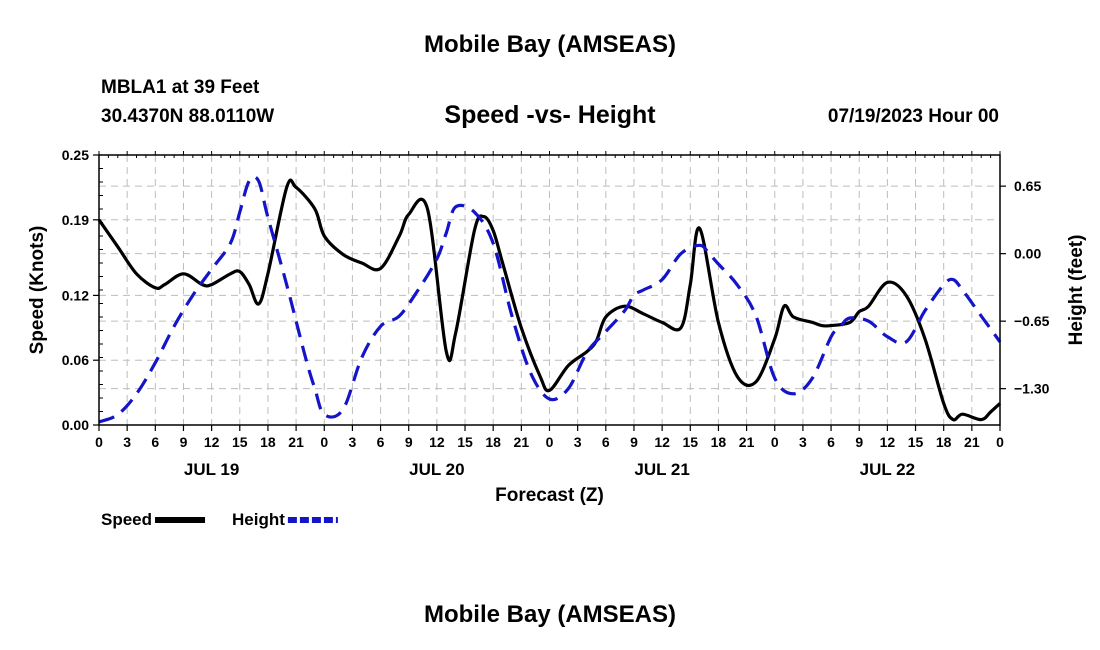 This screenshot has width=1100, height=650. I want to click on y2-tick-label: −1.30, so click(1032, 389).